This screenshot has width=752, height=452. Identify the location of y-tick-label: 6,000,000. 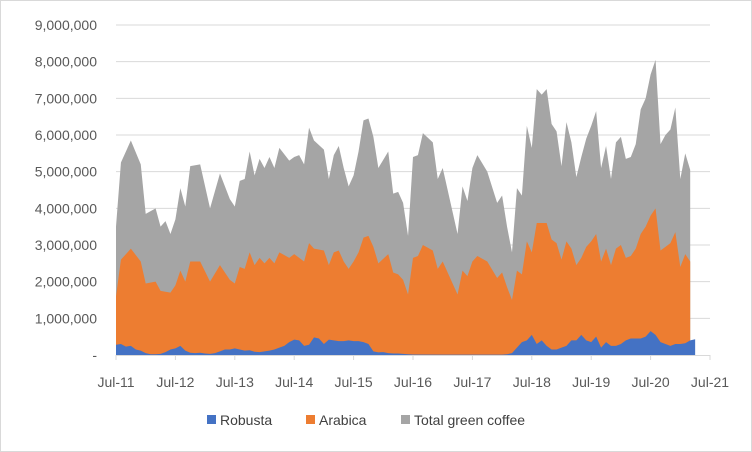
(66, 135).